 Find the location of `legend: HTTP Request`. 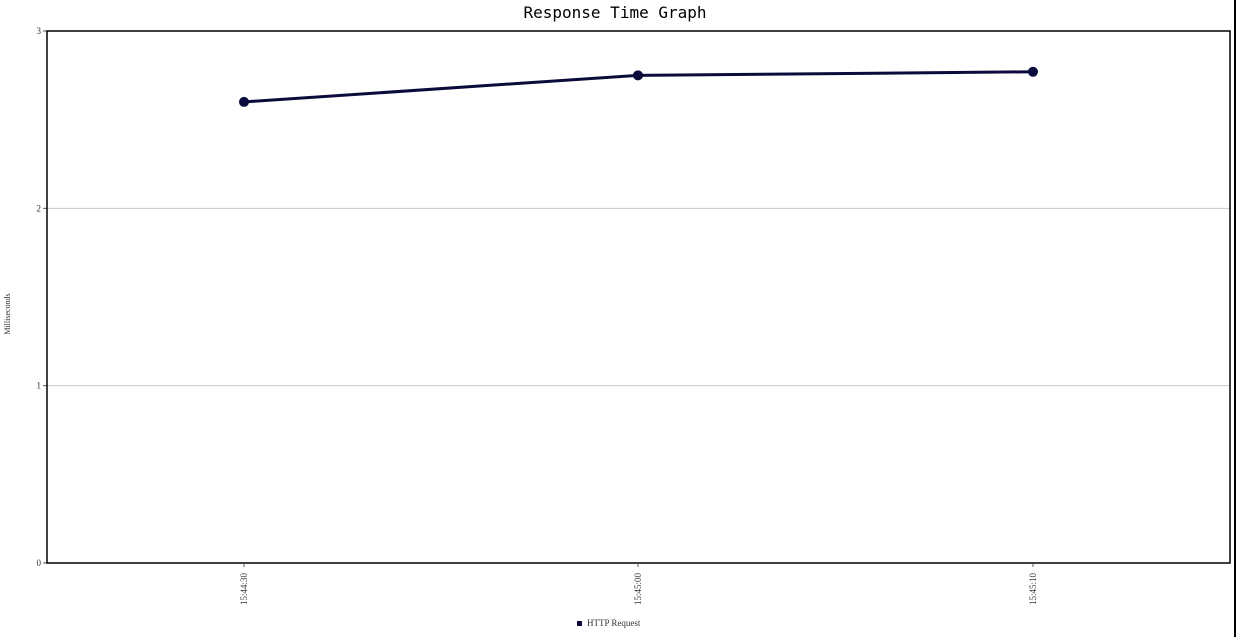

legend: HTTP Request is located at coordinates (608, 623).